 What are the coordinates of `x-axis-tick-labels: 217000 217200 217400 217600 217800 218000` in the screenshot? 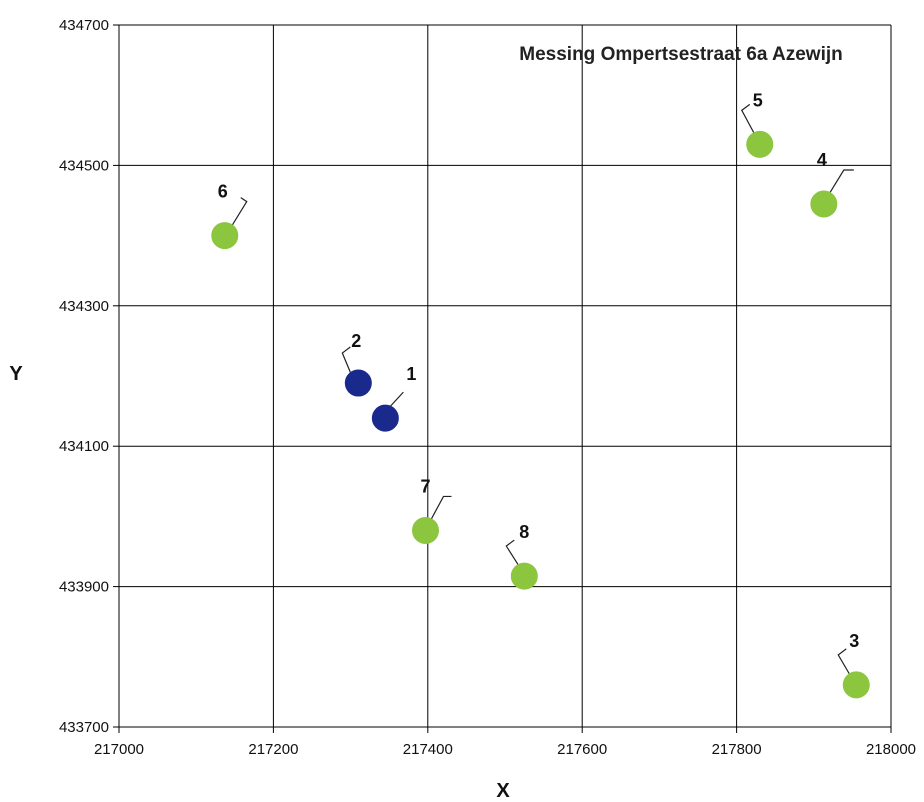 It's located at (505, 749).